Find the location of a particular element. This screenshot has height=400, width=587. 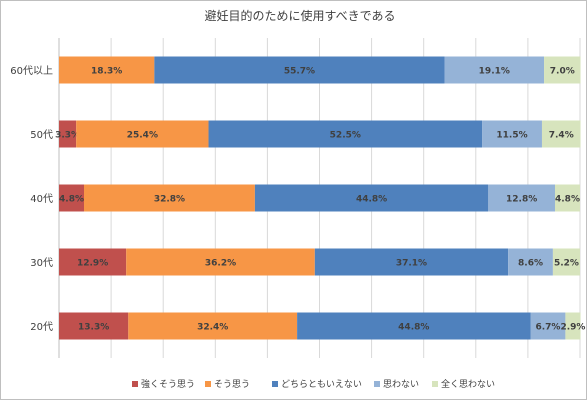

data-label: 12.8% is located at coordinates (521, 200).